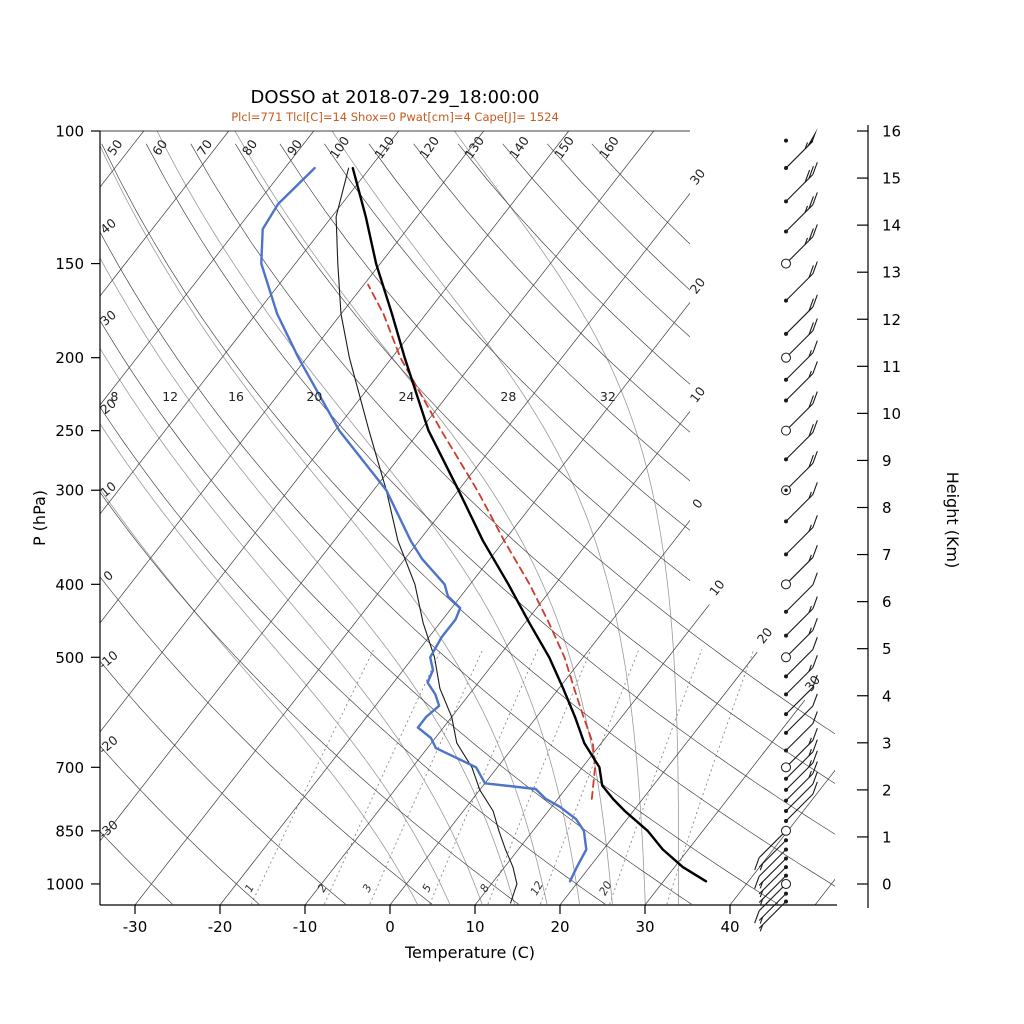 The image size is (1024, 1024). I want to click on svg-text: 10, so click(474, 927).